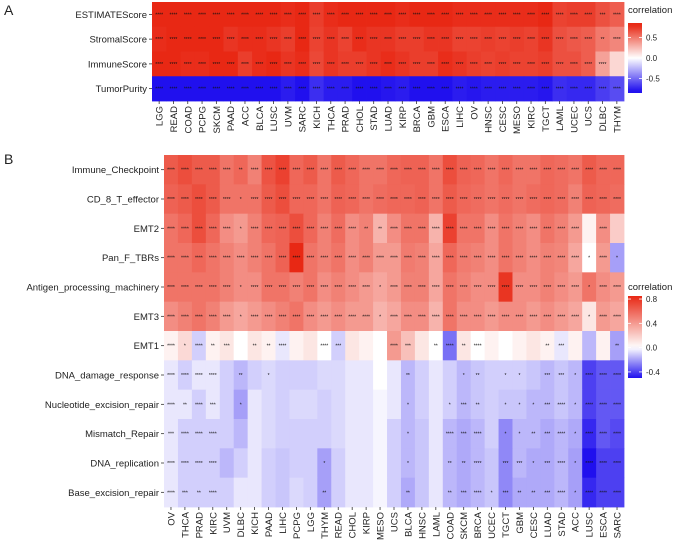 Image resolution: width=677 pixels, height=543 pixels. Describe the element at coordinates (325, 525) in the screenshot. I see `column-label: THYM` at that location.